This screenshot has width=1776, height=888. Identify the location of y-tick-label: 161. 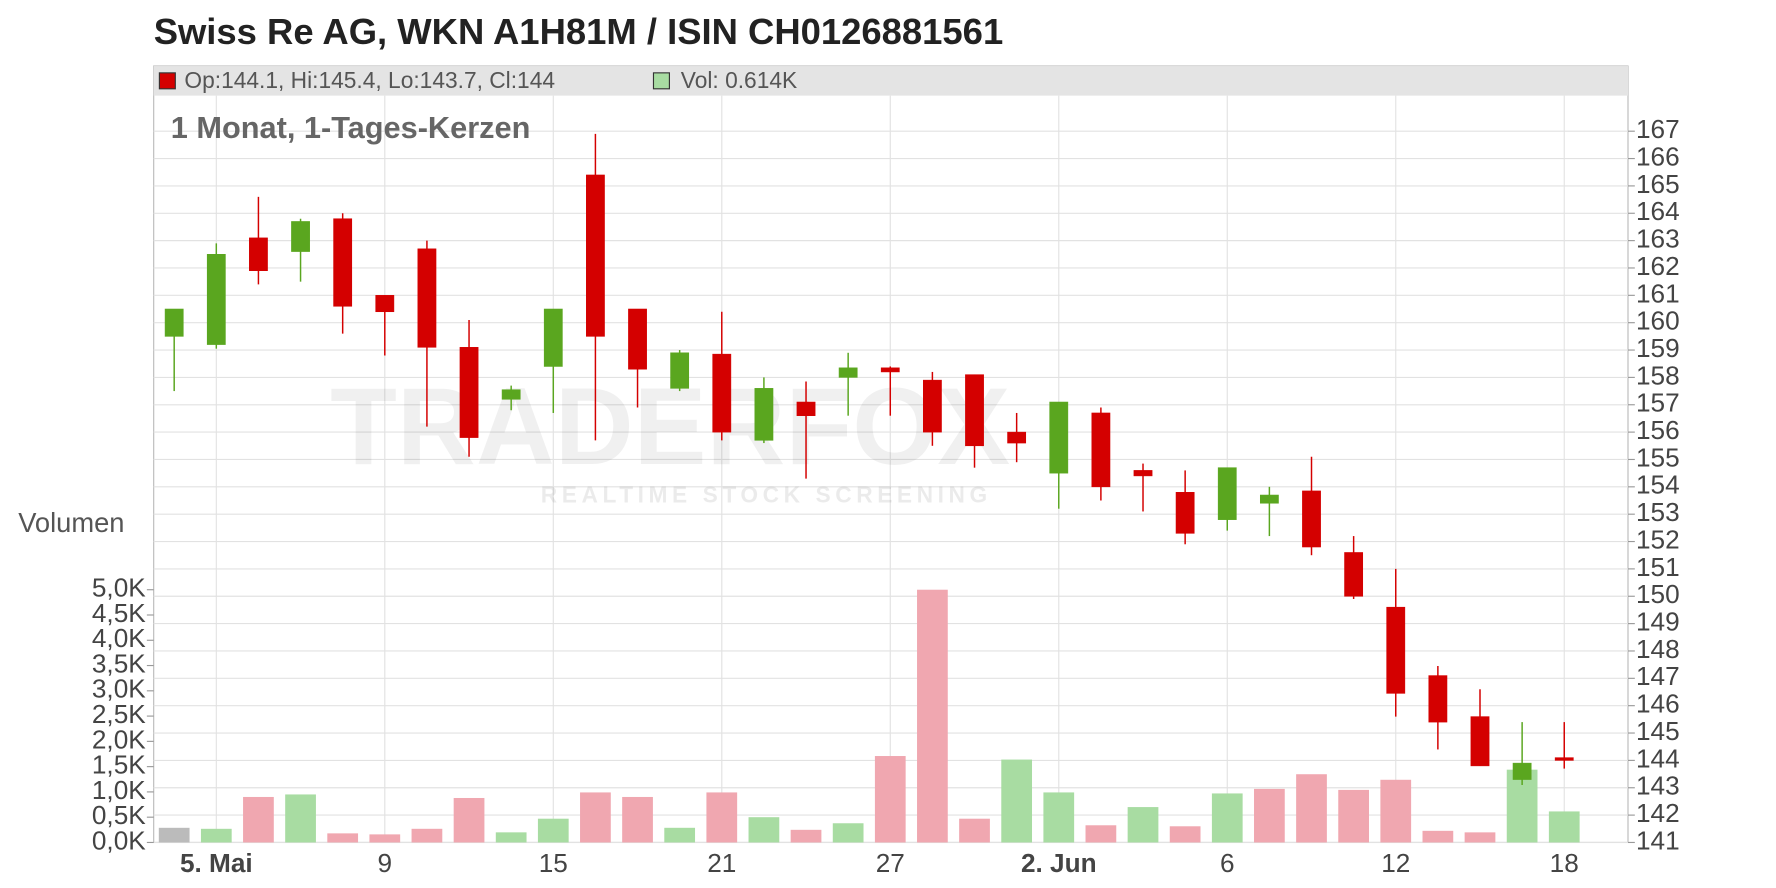
(1658, 293).